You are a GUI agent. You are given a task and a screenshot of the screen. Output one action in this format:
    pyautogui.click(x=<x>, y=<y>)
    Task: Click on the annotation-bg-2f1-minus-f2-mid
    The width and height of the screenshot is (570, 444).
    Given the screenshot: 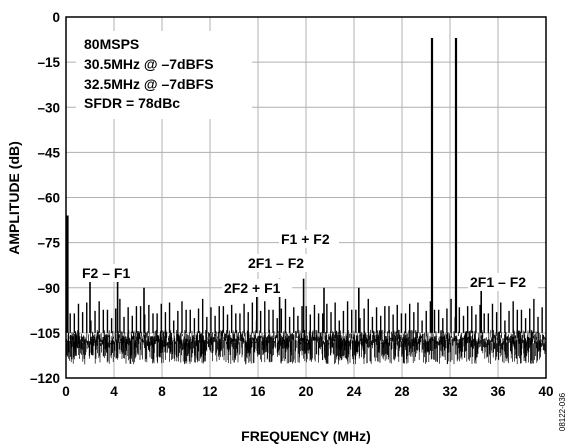 What is the action you would take?
    pyautogui.click(x=281, y=263)
    